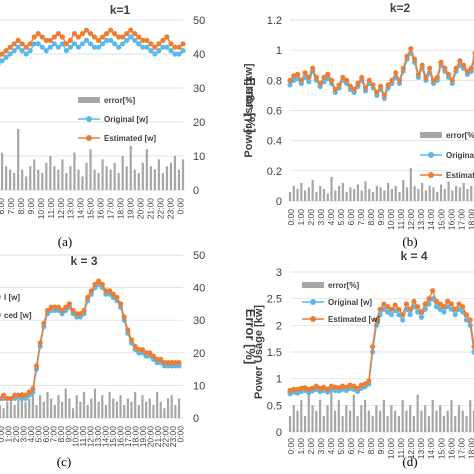 The height and width of the screenshot is (474, 474). What do you see at coordinates (120, 10) in the screenshot?
I see `chart-title: k=1` at bounding box center [120, 10].